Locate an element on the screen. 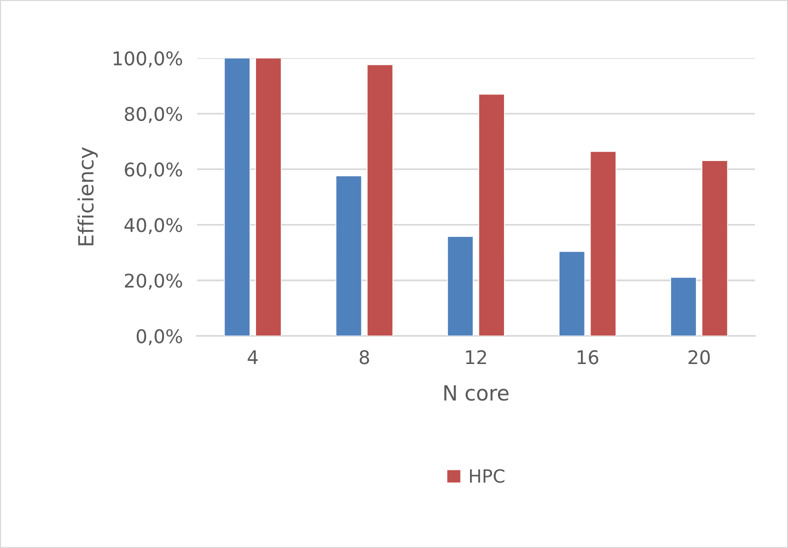 Image resolution: width=788 pixels, height=548 pixels. y-tick-label: 0,0% is located at coordinates (159, 337).